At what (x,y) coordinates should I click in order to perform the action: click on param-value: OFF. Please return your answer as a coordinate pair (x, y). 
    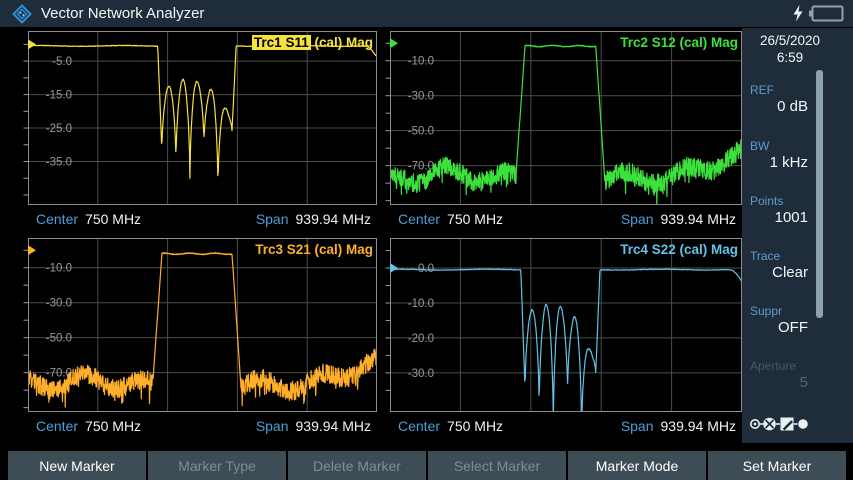
    Looking at the image, I should click on (793, 327).